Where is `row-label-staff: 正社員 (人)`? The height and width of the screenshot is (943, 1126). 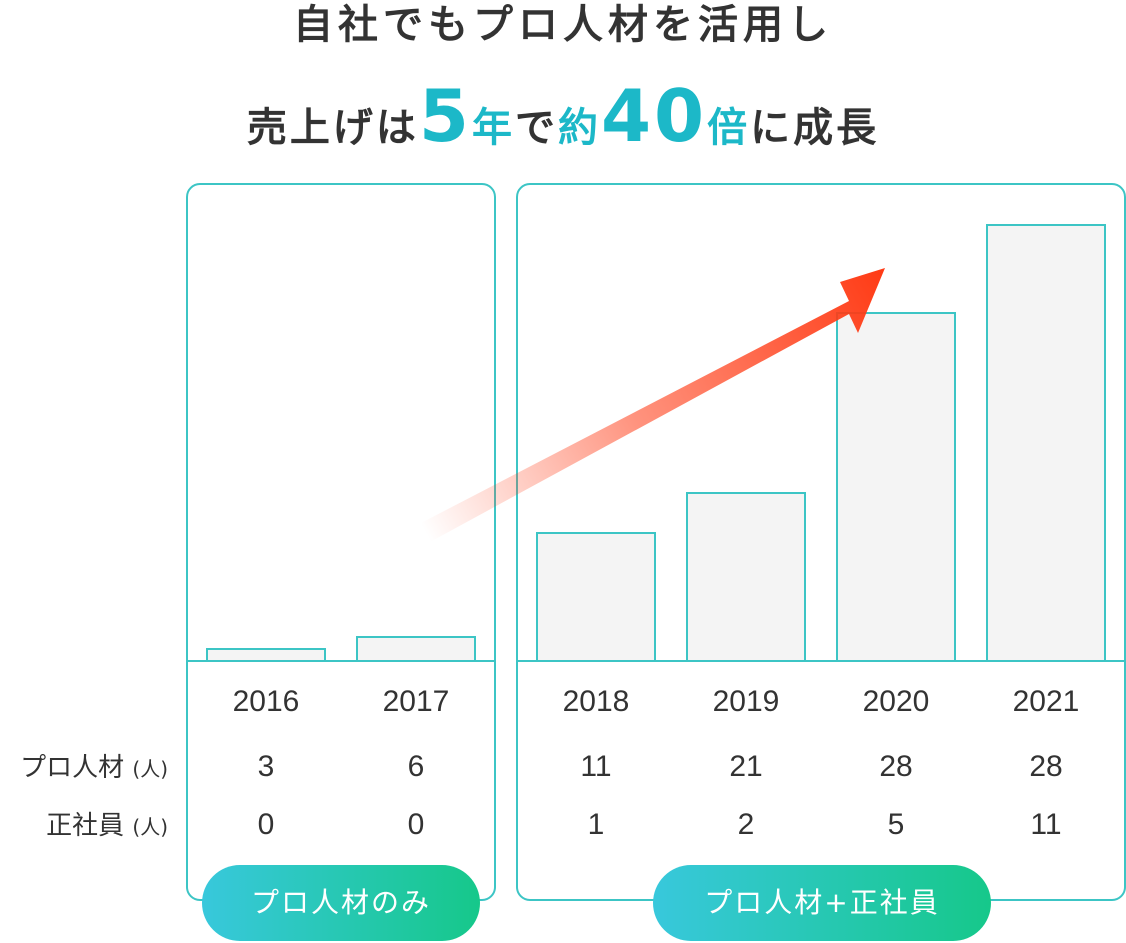 row-label-staff: 正社員 (人) is located at coordinates (107, 826).